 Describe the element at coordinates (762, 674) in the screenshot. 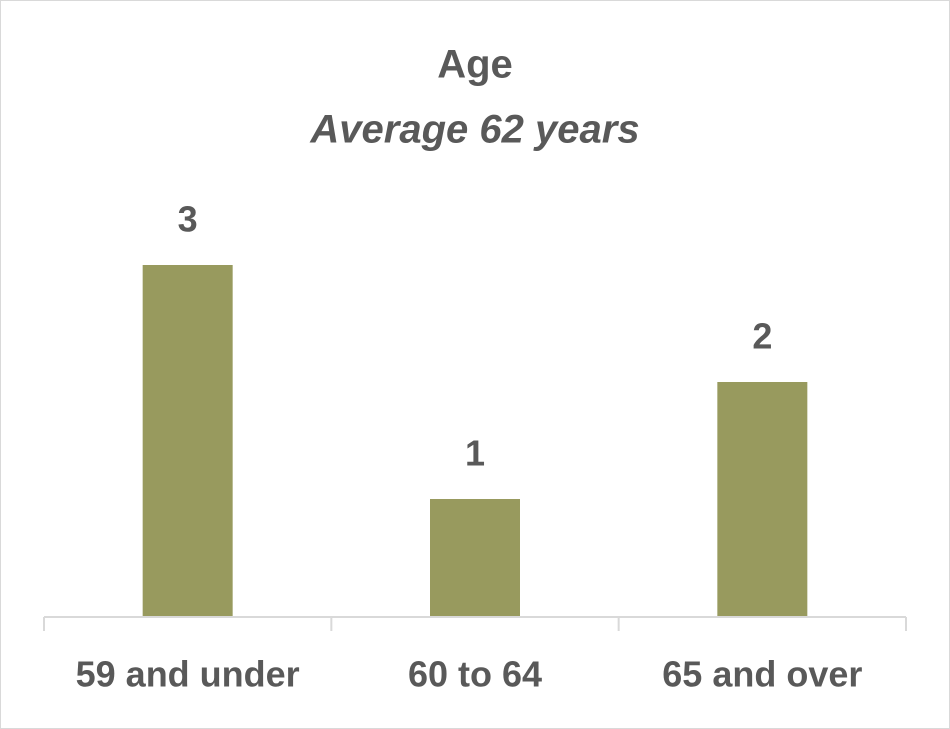

I see `x-tick-label: 65 and over` at that location.